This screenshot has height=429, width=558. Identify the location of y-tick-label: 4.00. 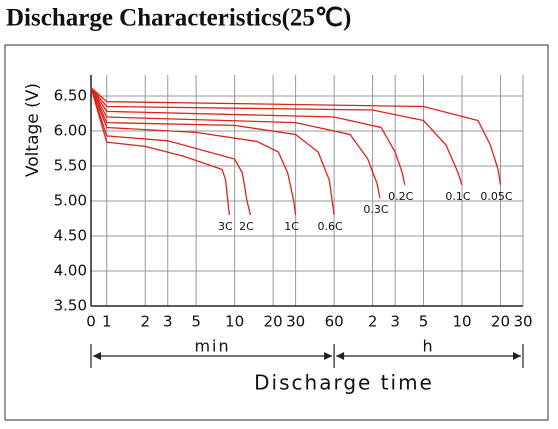
(70, 271).